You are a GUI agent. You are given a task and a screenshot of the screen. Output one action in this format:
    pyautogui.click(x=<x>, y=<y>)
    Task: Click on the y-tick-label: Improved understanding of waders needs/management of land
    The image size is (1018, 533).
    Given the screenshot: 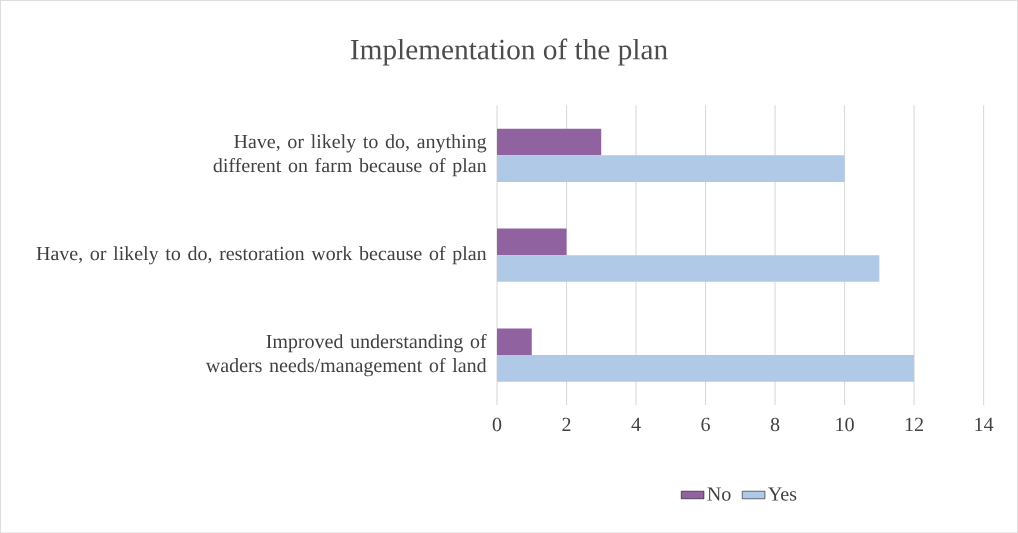 What is the action you would take?
    pyautogui.click(x=346, y=355)
    